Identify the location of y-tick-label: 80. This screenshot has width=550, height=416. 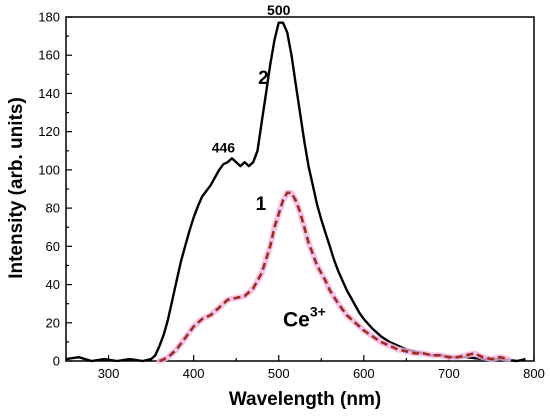
(53, 208).